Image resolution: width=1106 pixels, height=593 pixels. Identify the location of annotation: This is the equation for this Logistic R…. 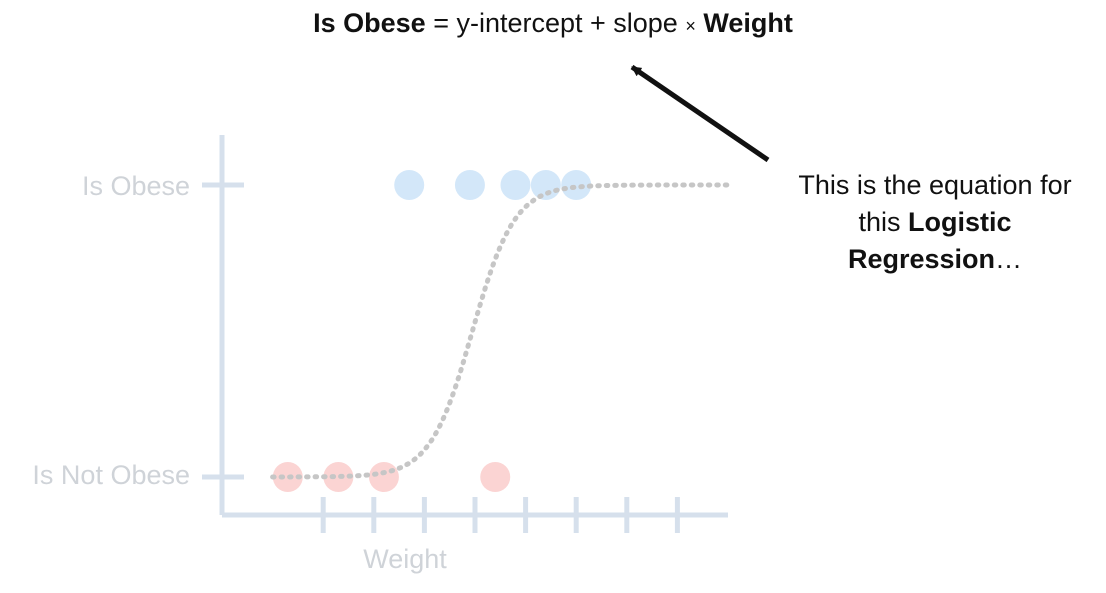
(935, 222).